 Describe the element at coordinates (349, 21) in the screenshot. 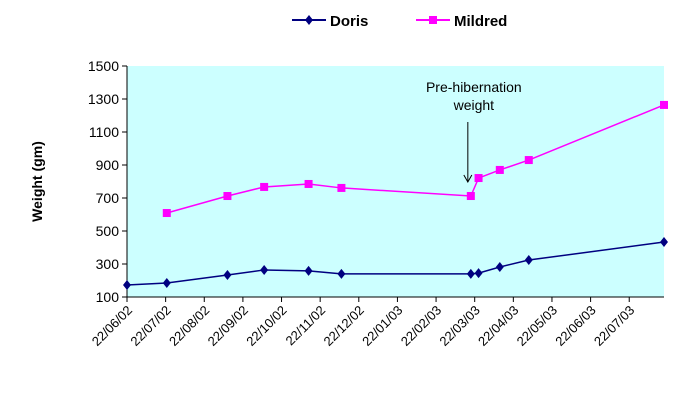

I see `legend-label: Doris` at that location.